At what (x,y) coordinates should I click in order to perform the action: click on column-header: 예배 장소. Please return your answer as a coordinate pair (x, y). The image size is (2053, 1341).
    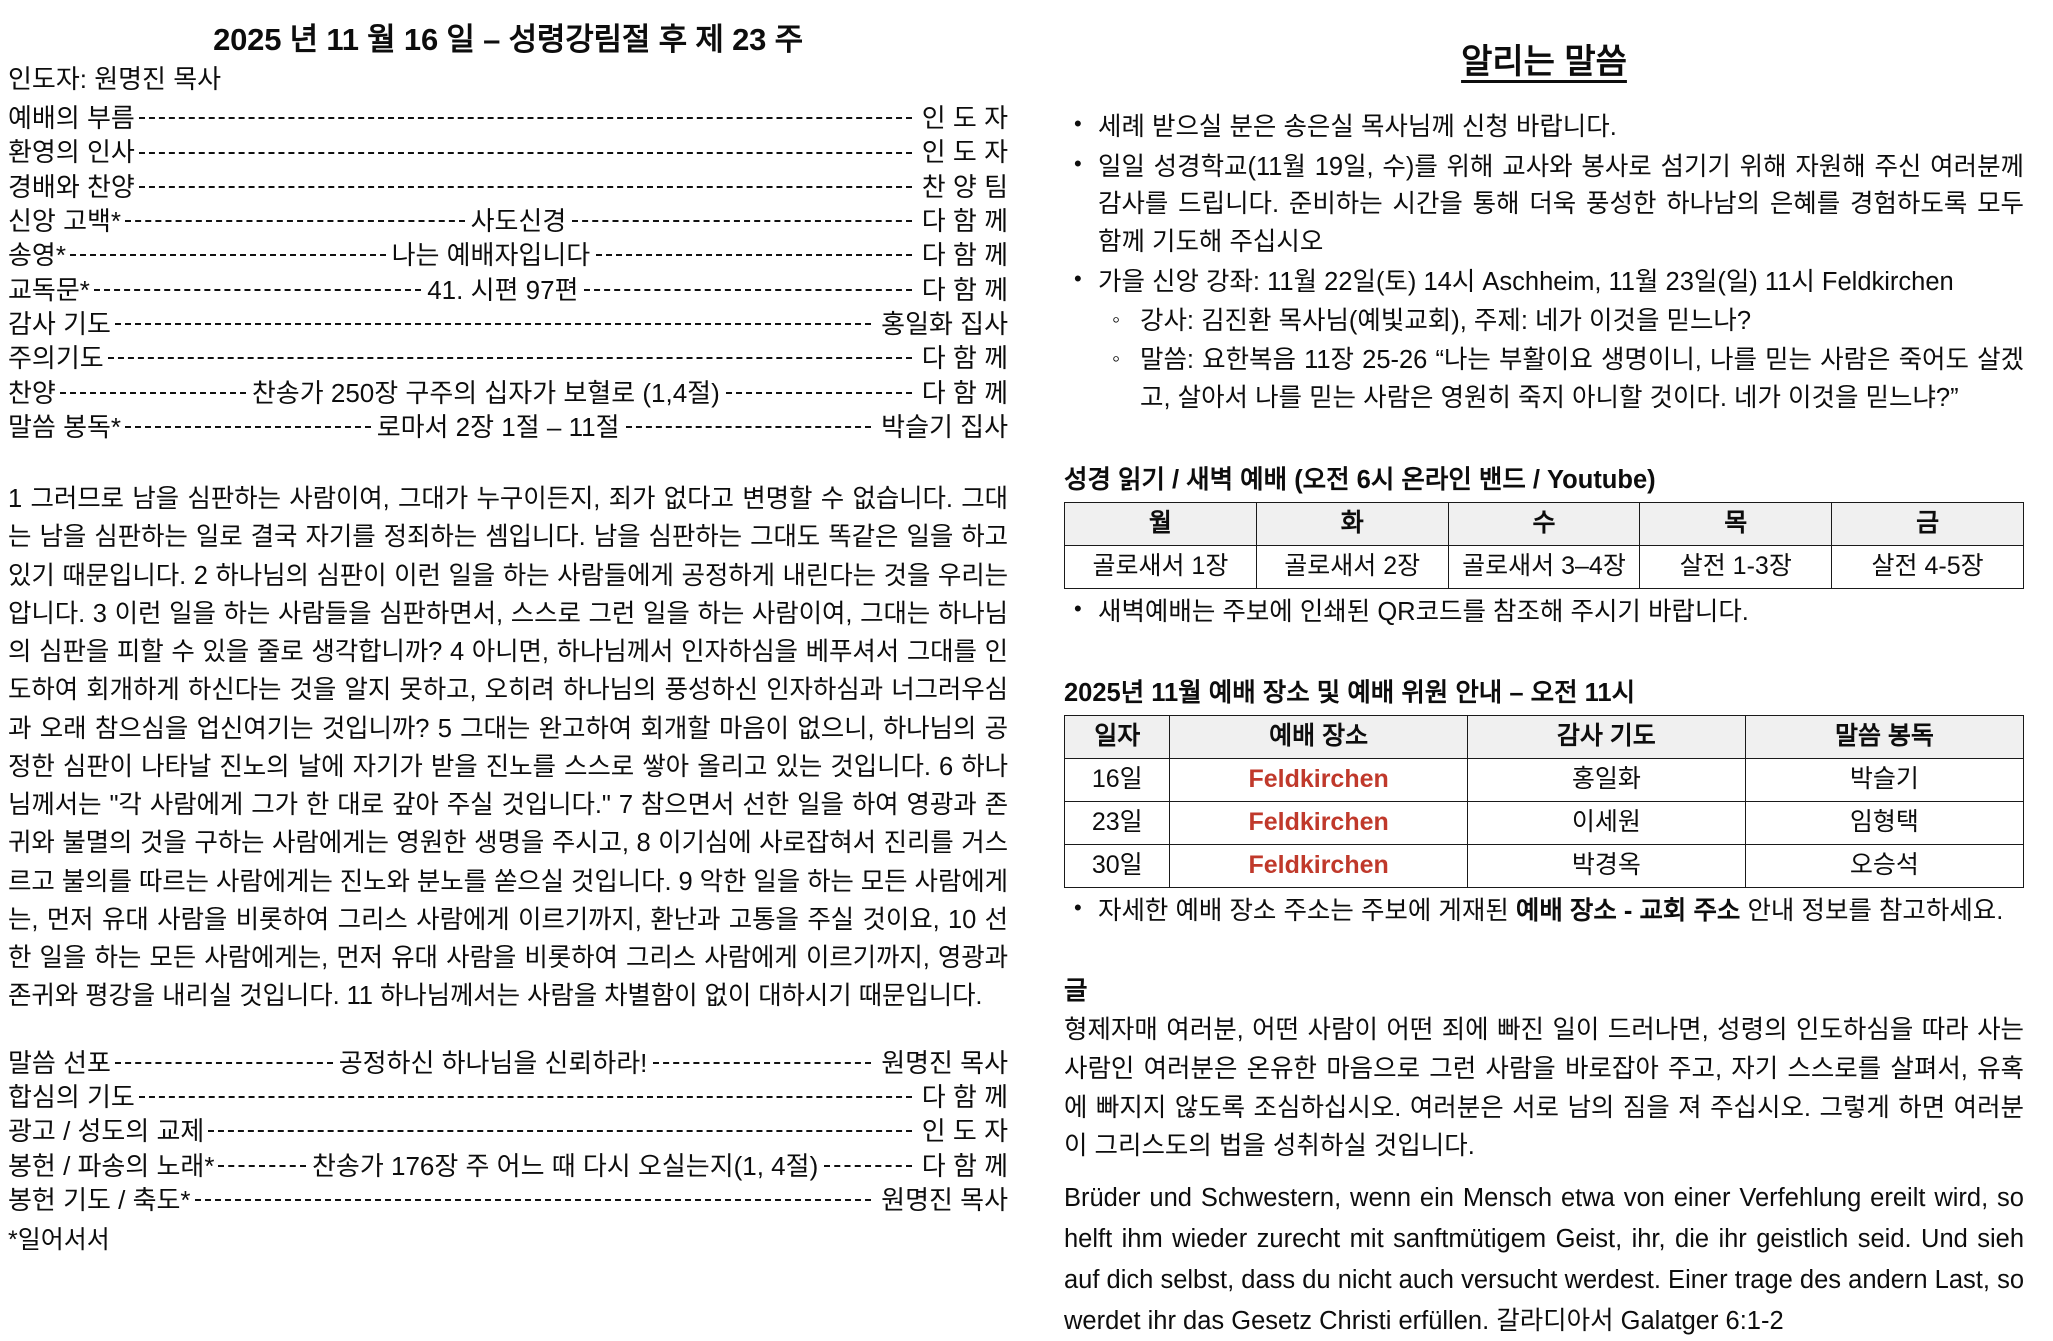
    Looking at the image, I should click on (1318, 737).